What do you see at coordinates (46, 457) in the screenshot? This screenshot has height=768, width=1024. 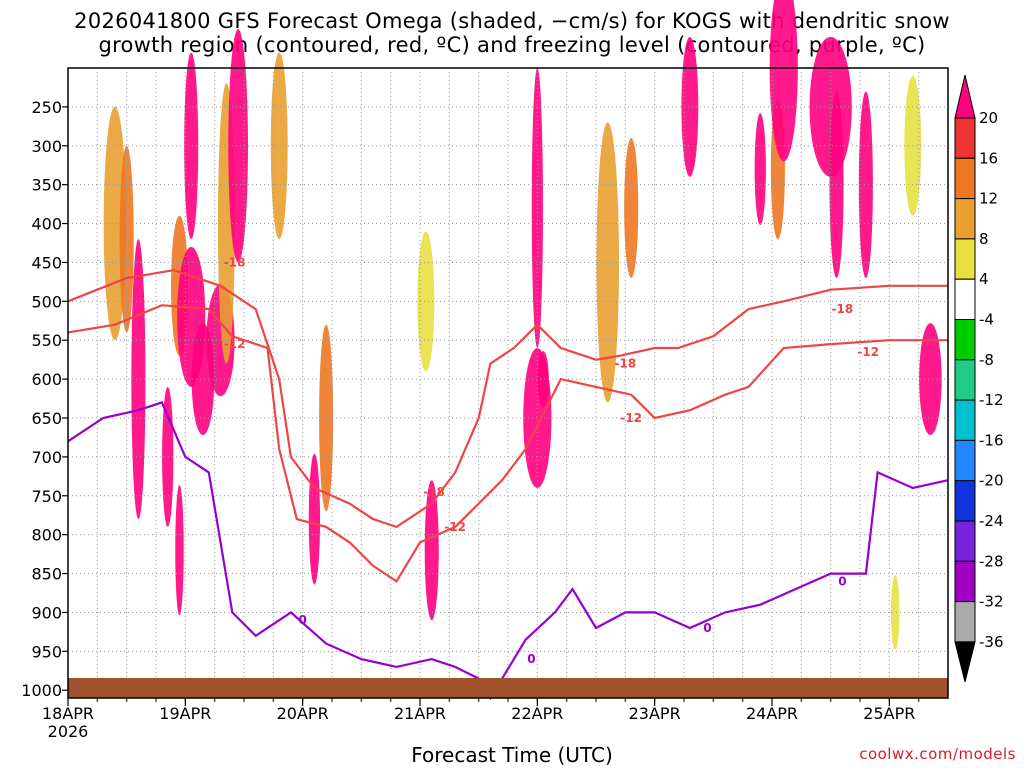 I see `y-tick-label: 700` at bounding box center [46, 457].